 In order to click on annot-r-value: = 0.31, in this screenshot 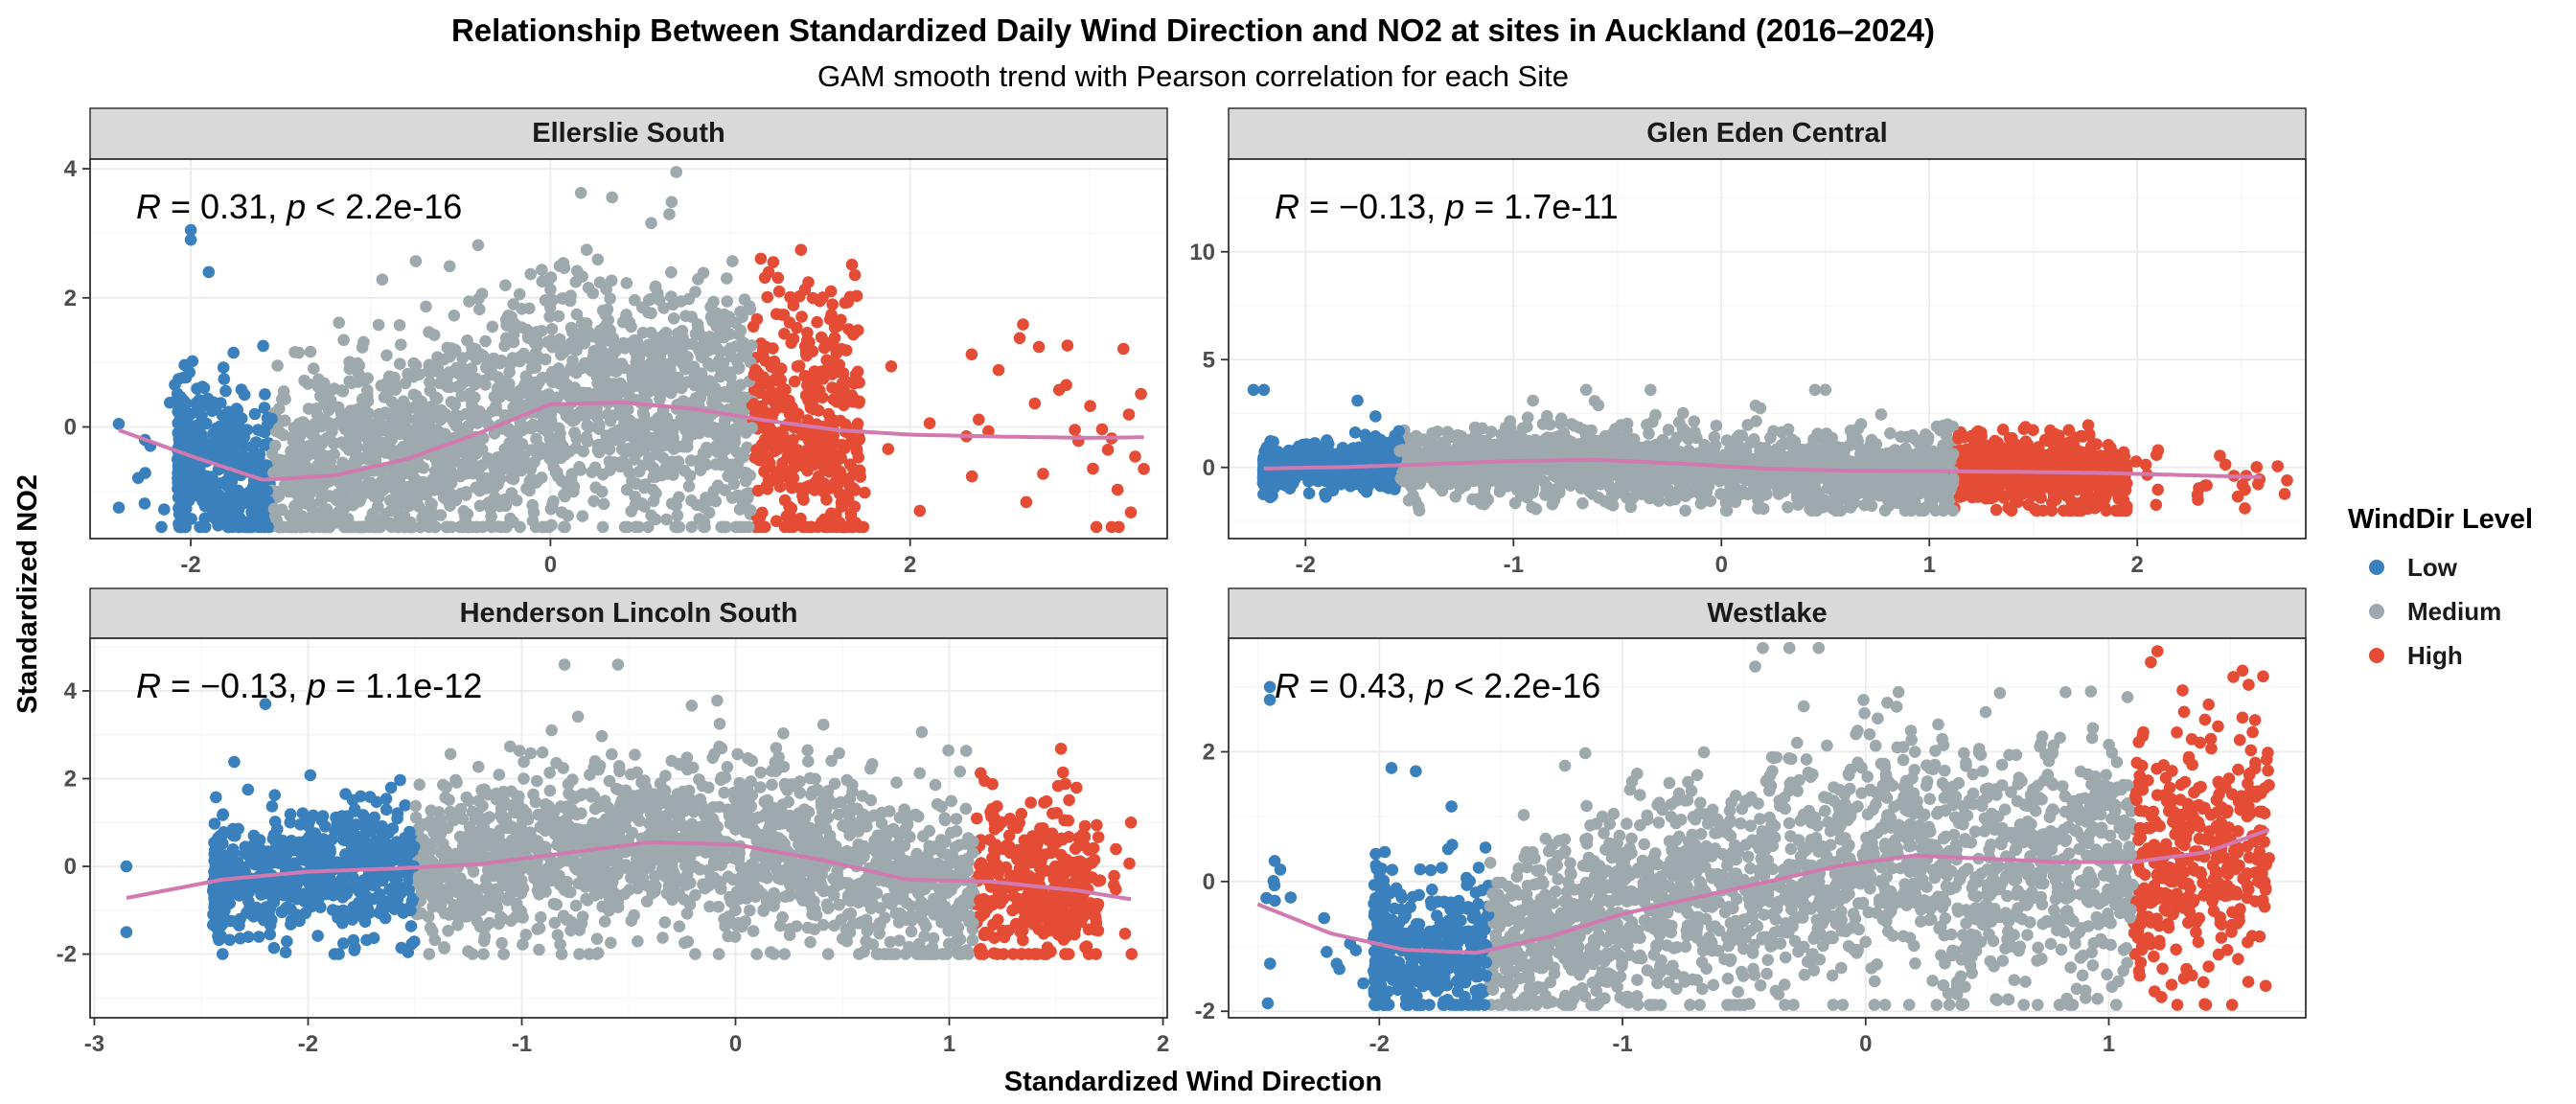, I will do `click(224, 206)`.